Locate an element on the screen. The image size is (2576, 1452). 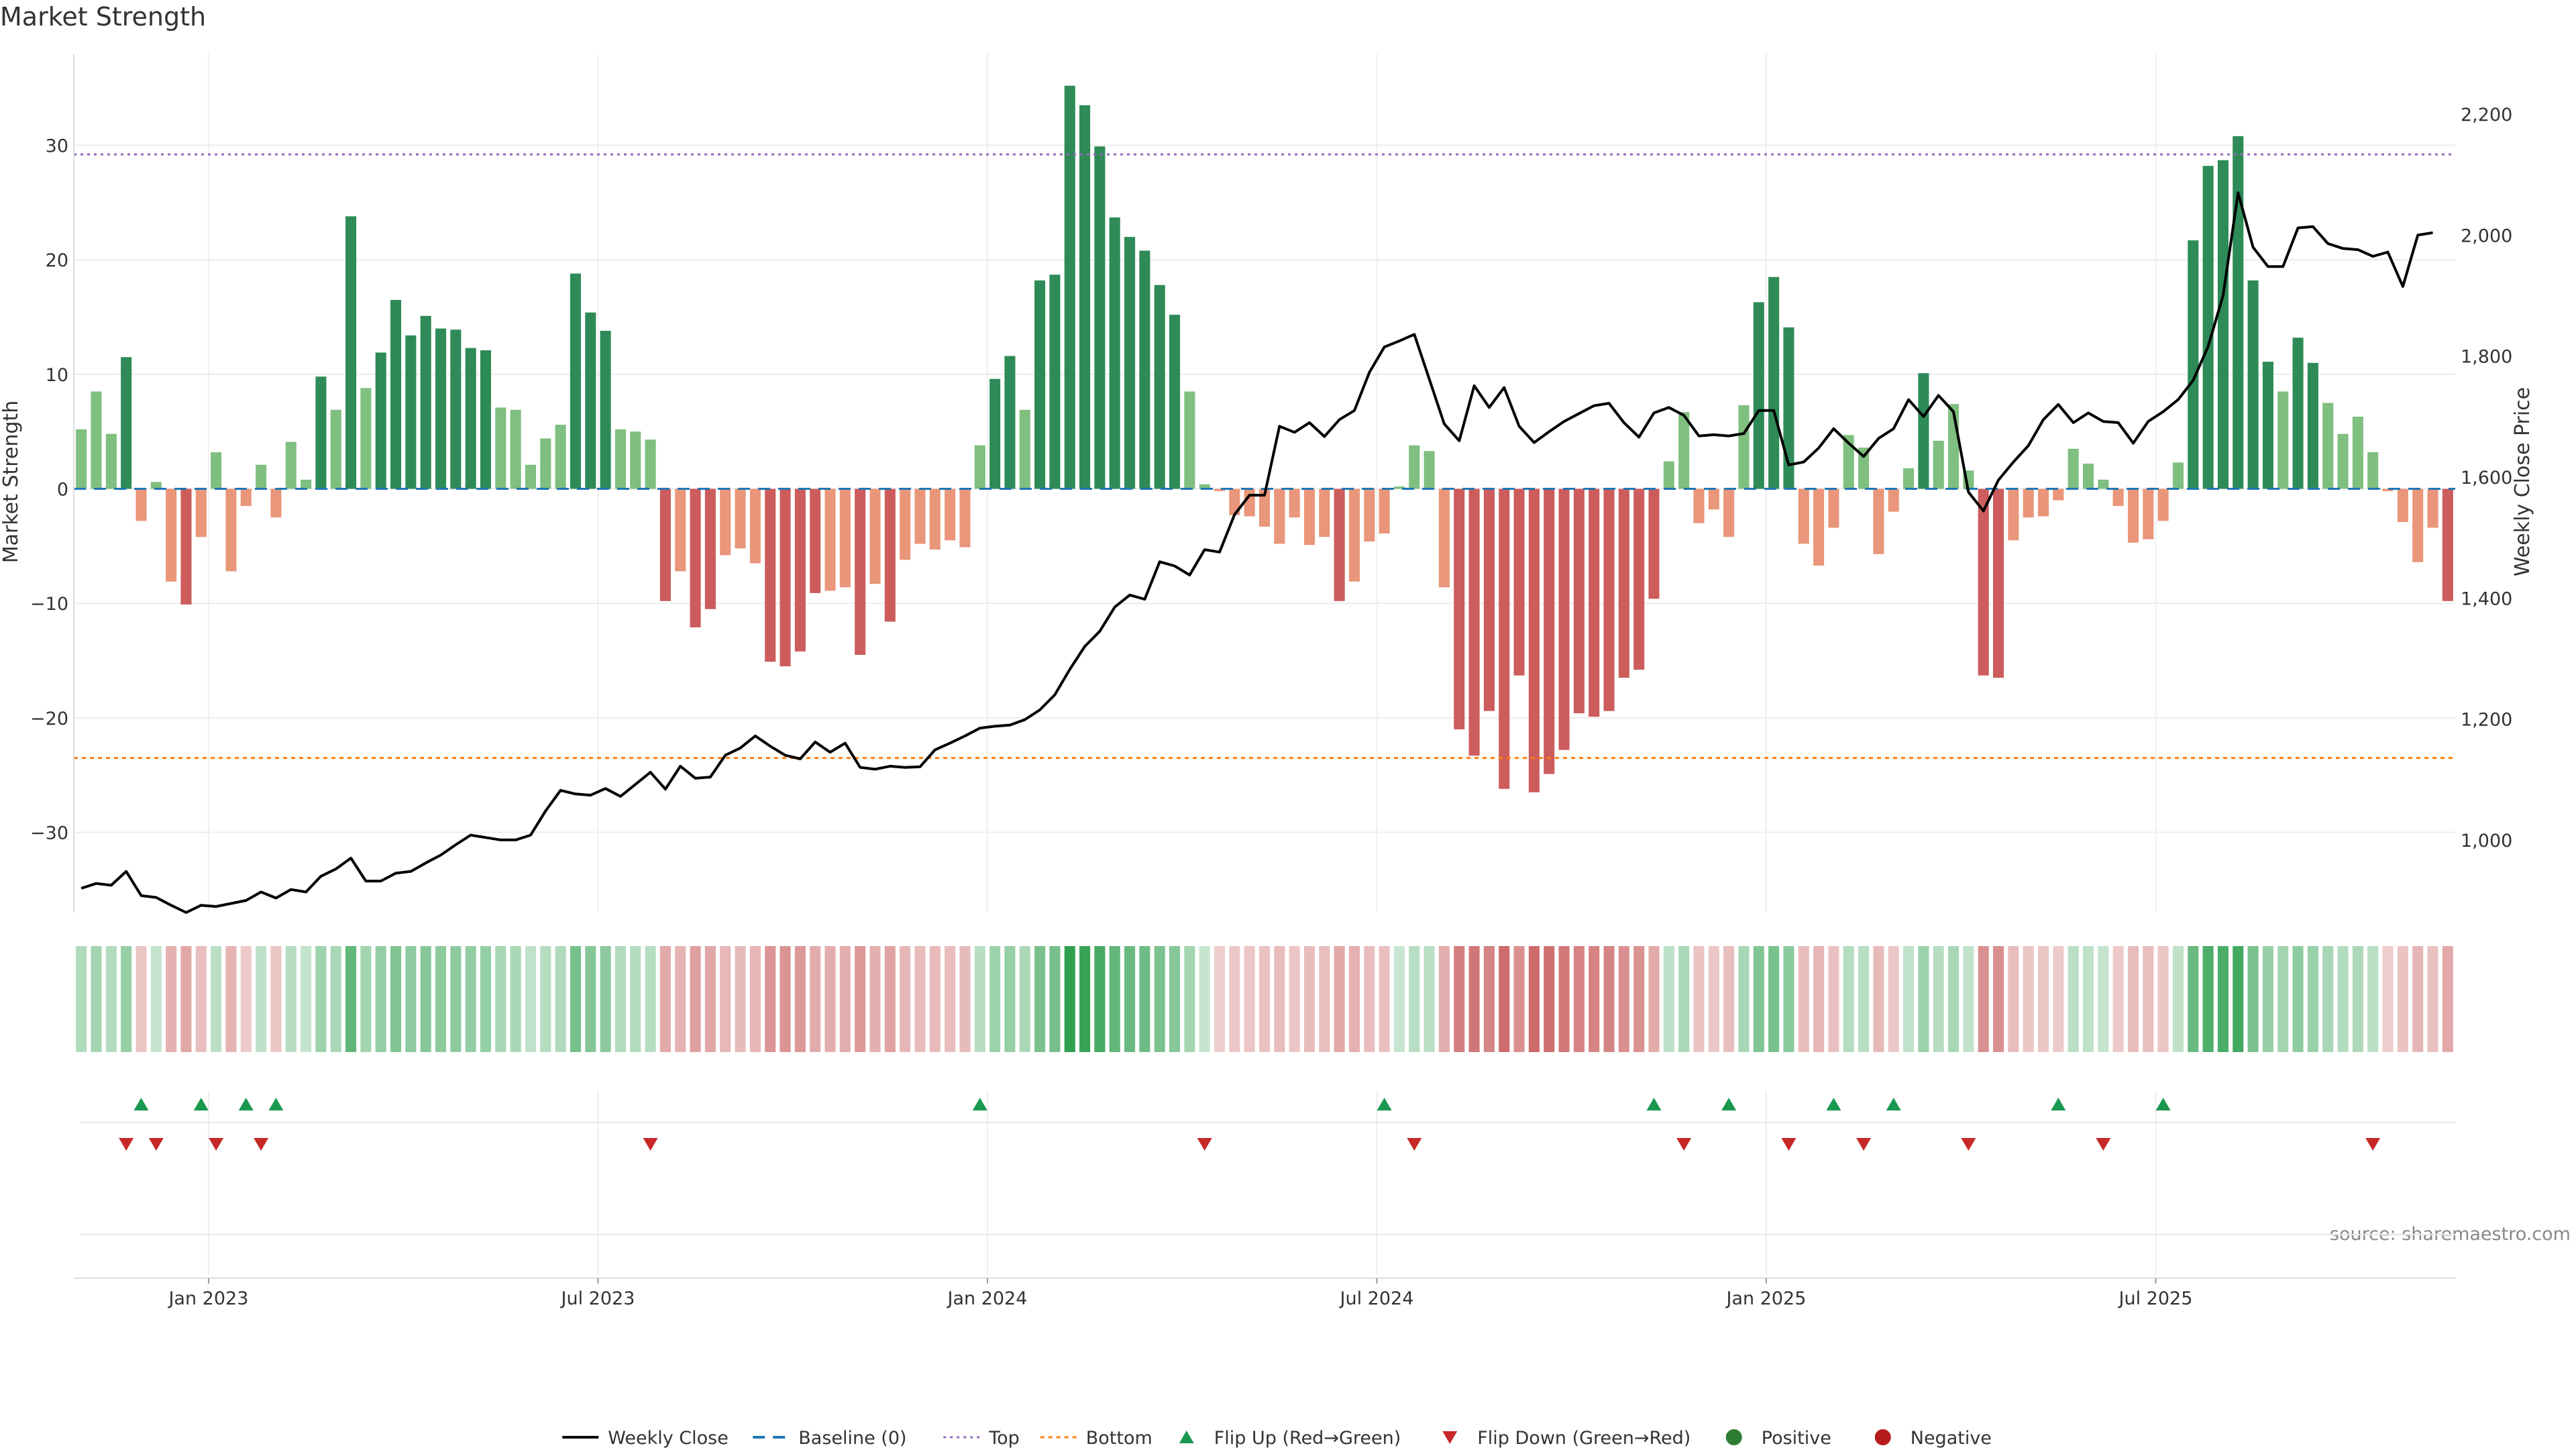
y-tick-label-left: −10 is located at coordinates (49, 605).